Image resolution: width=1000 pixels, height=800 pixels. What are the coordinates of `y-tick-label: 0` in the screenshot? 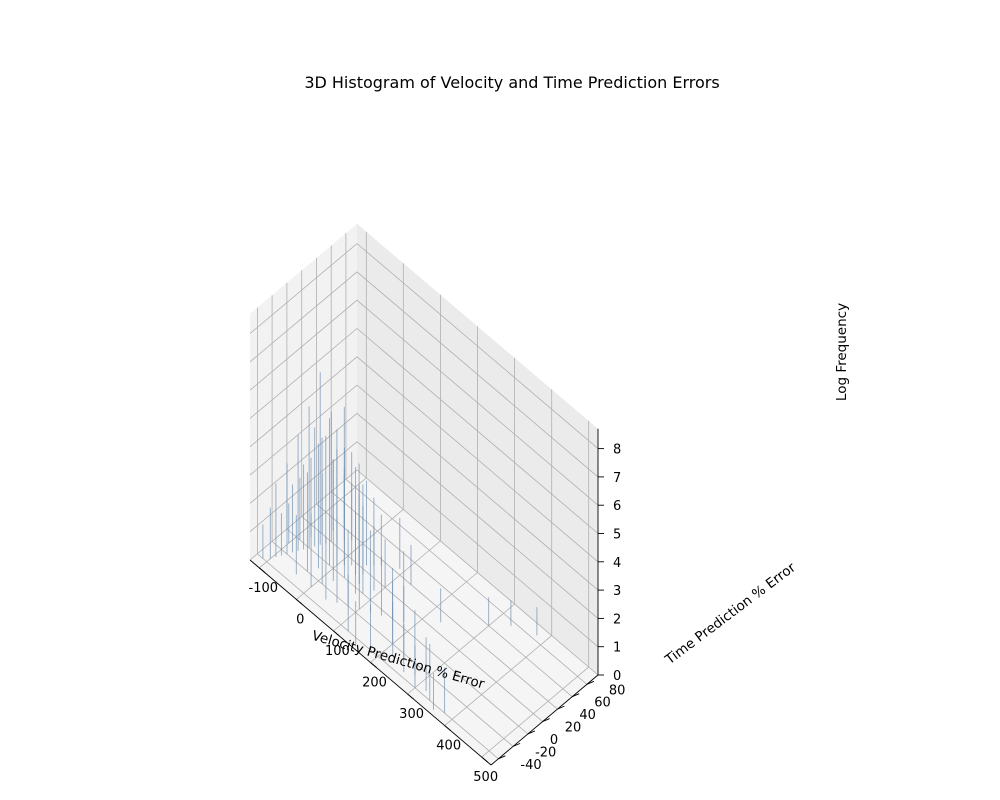 It's located at (554, 740).